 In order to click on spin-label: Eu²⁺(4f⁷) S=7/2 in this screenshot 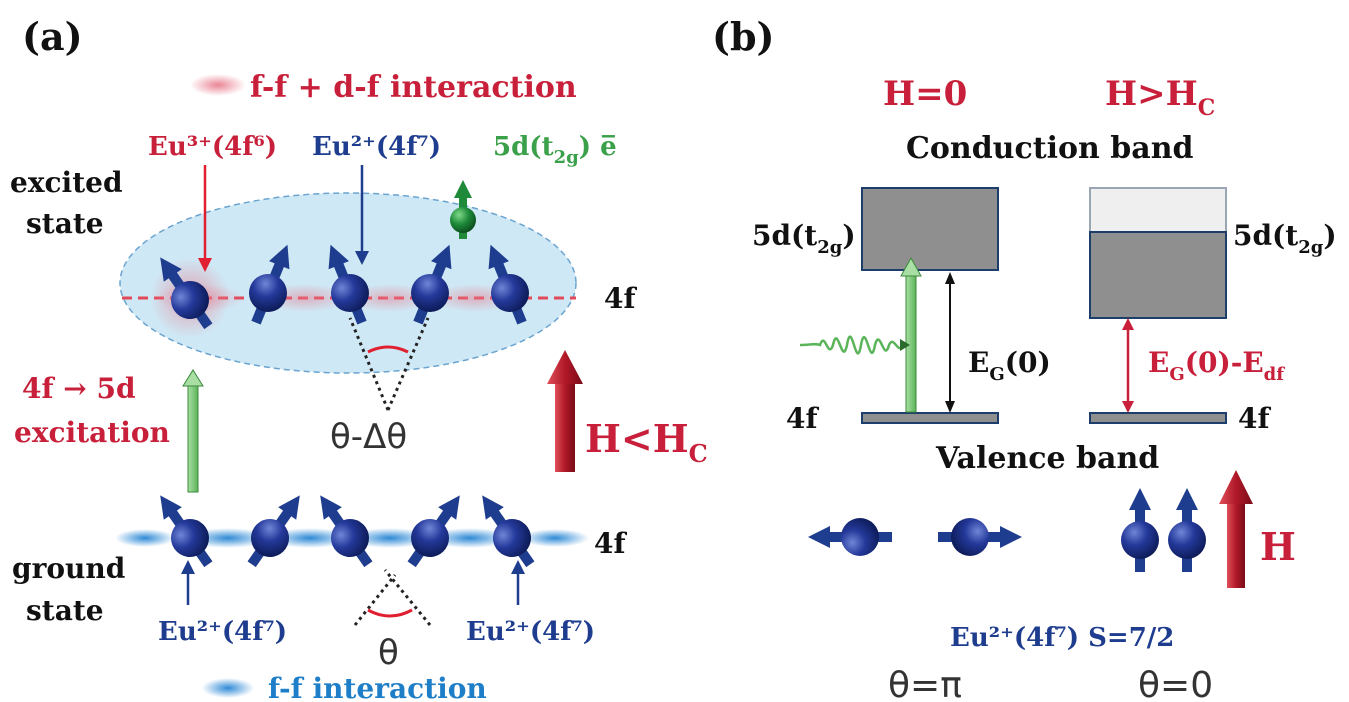, I will do `click(1062, 638)`.